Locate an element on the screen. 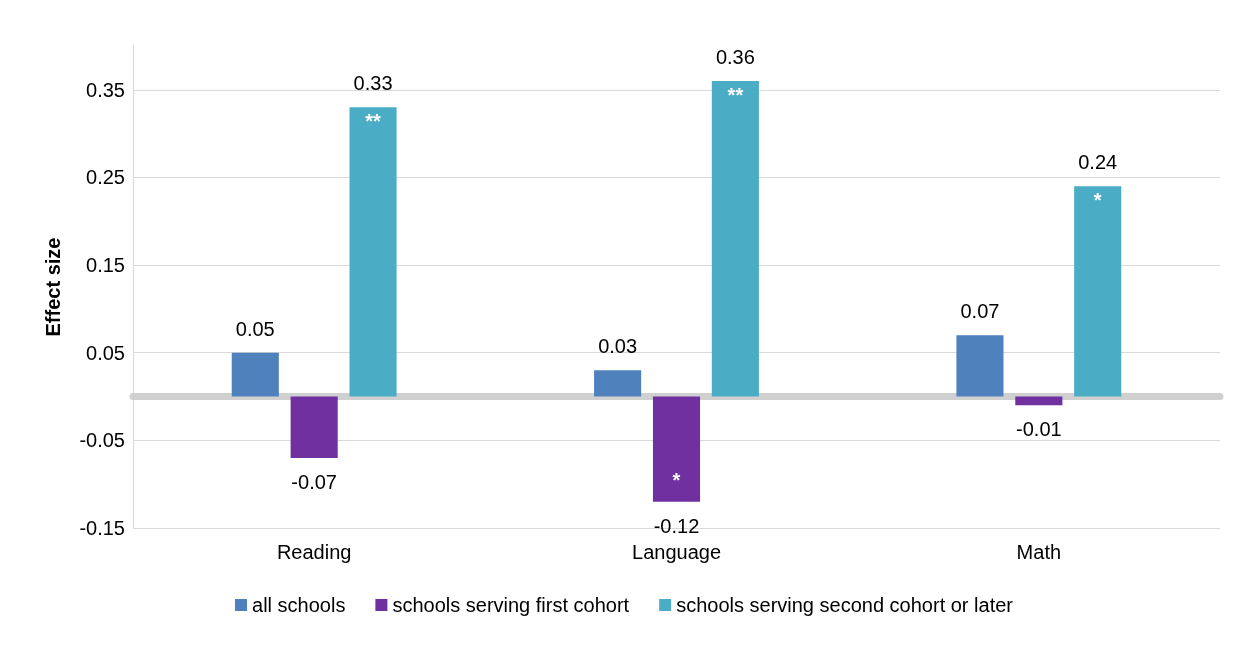 The height and width of the screenshot is (646, 1248). legend-label: all schools is located at coordinates (299, 605).